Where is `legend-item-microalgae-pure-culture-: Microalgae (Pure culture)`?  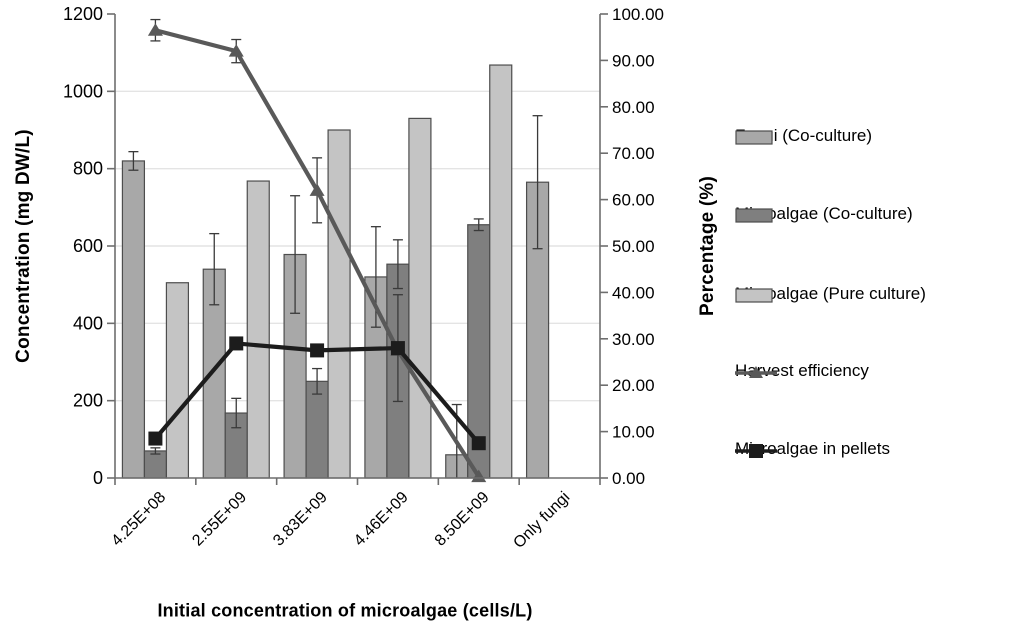
legend-item-microalgae-pure-culture-: Microalgae (Pure culture) is located at coordinates (830, 294).